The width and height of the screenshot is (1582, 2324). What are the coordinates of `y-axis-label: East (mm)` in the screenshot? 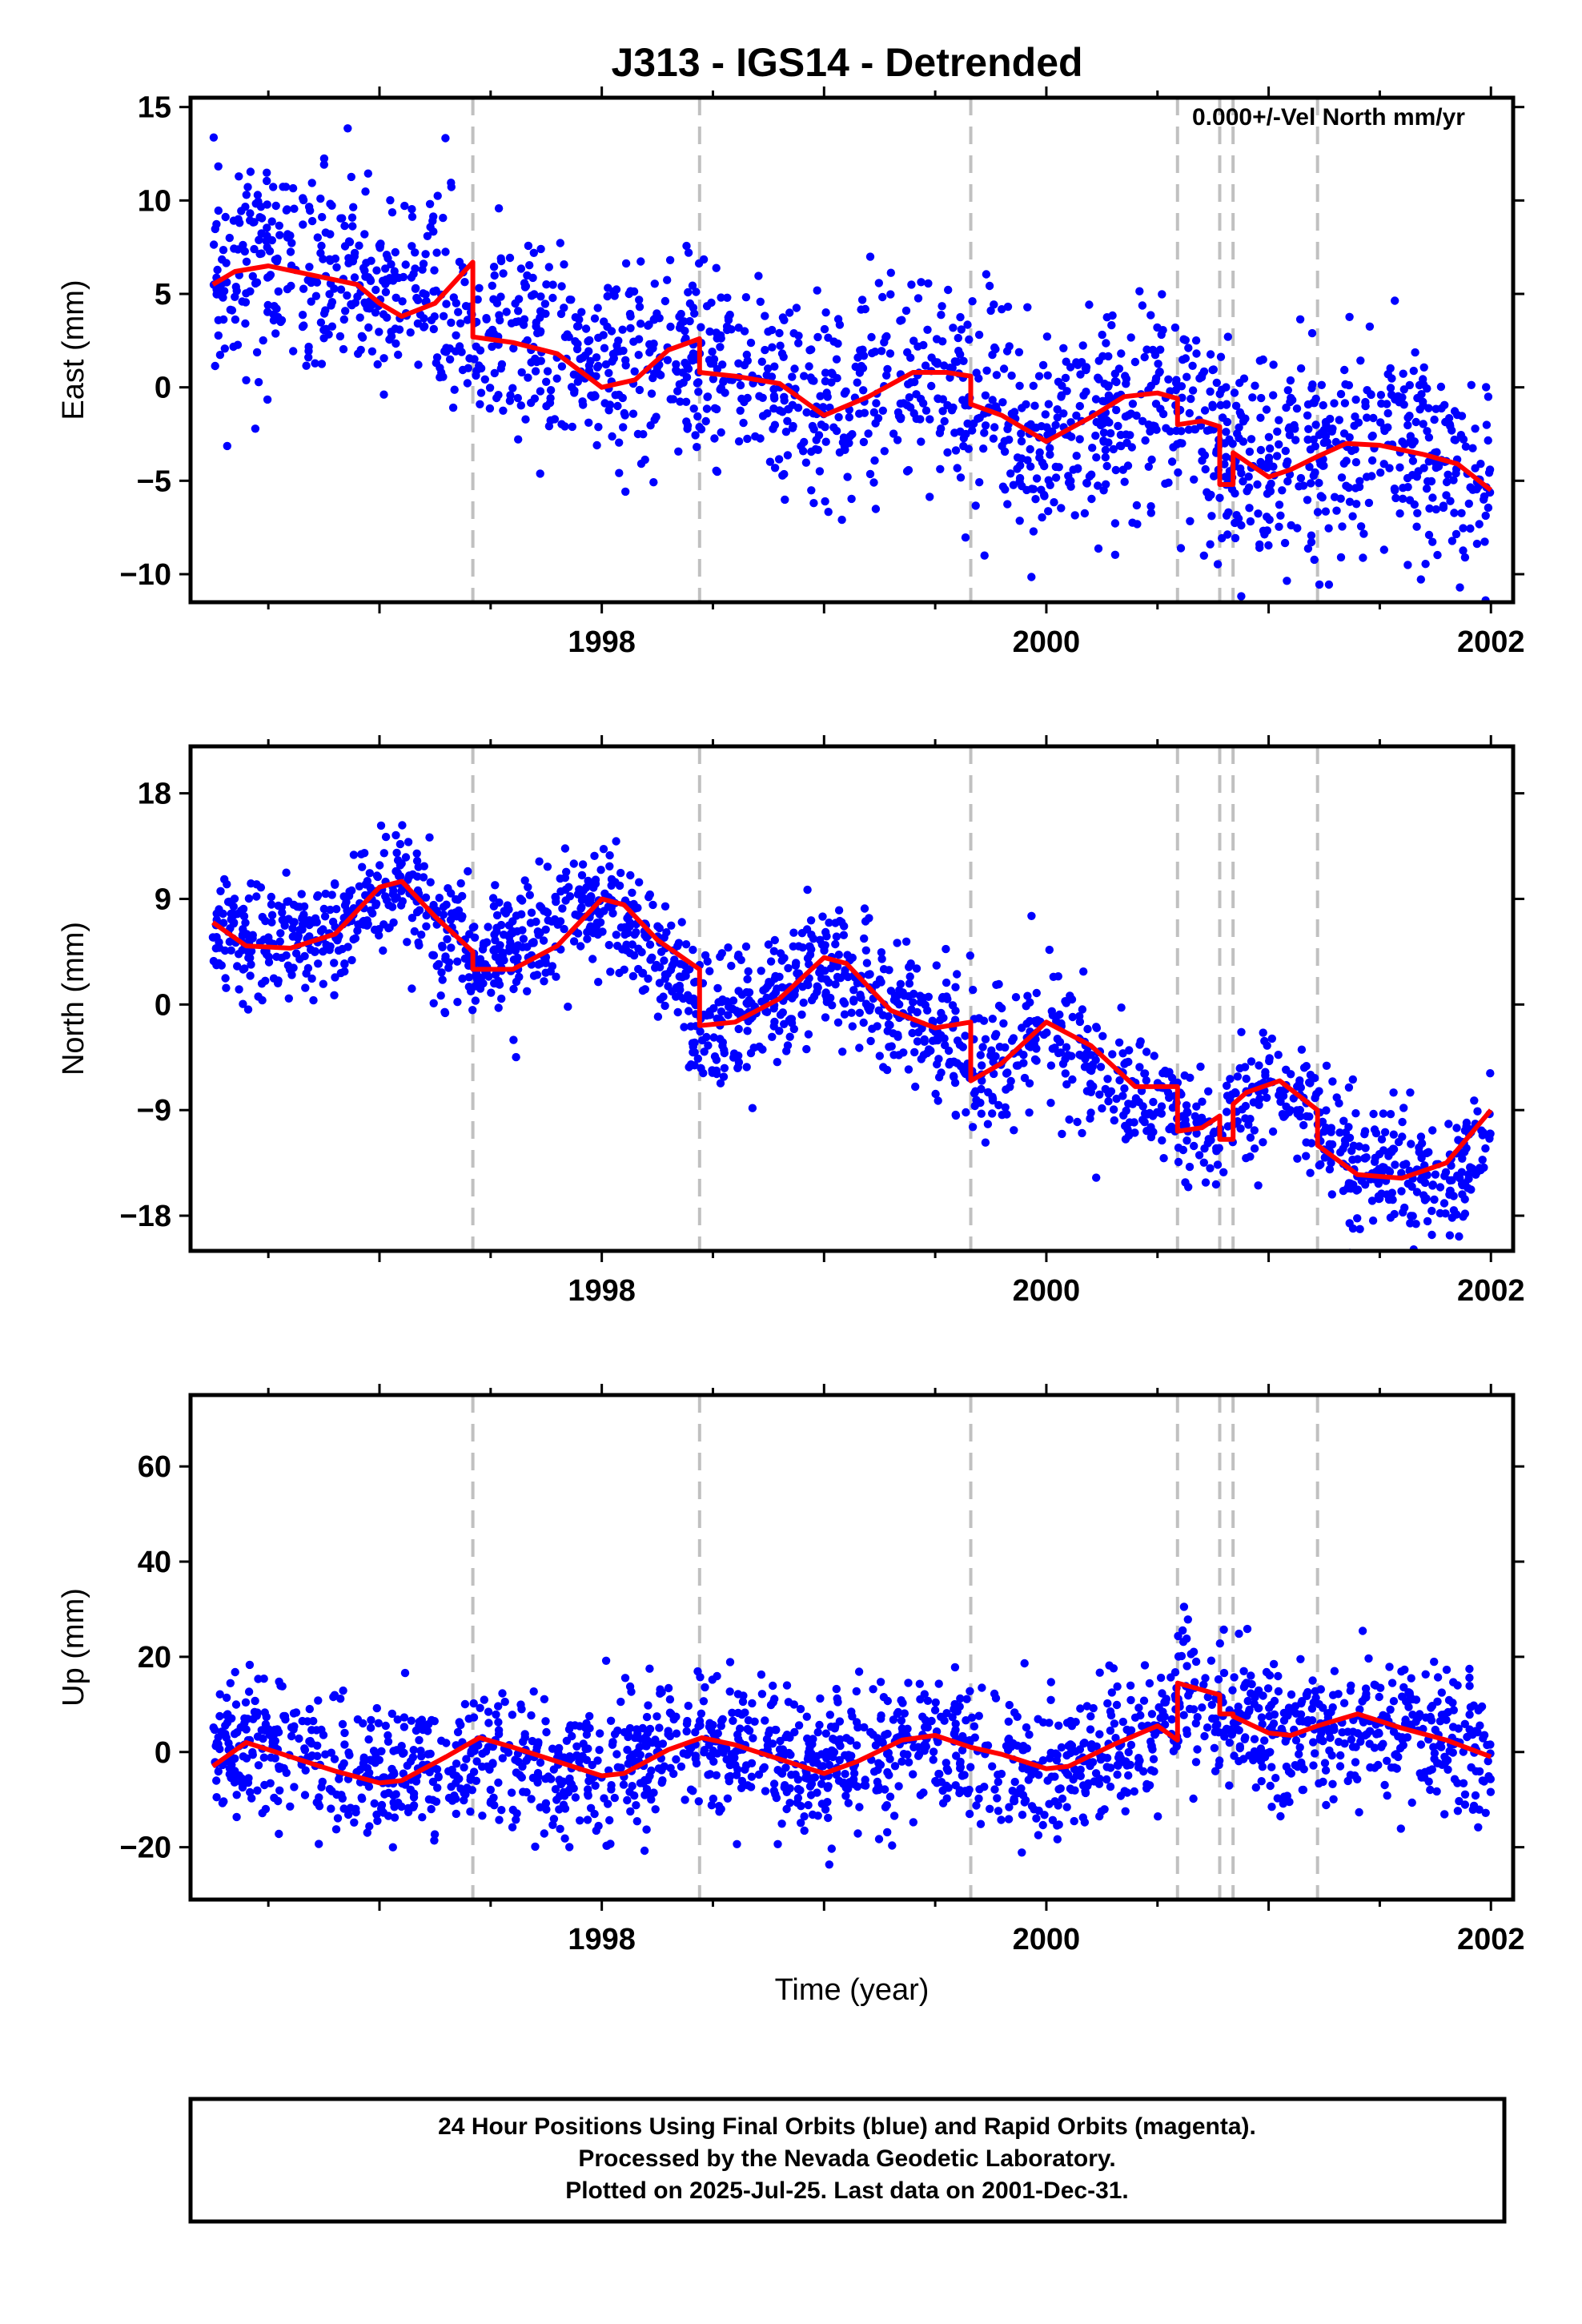 It's located at (74, 349).